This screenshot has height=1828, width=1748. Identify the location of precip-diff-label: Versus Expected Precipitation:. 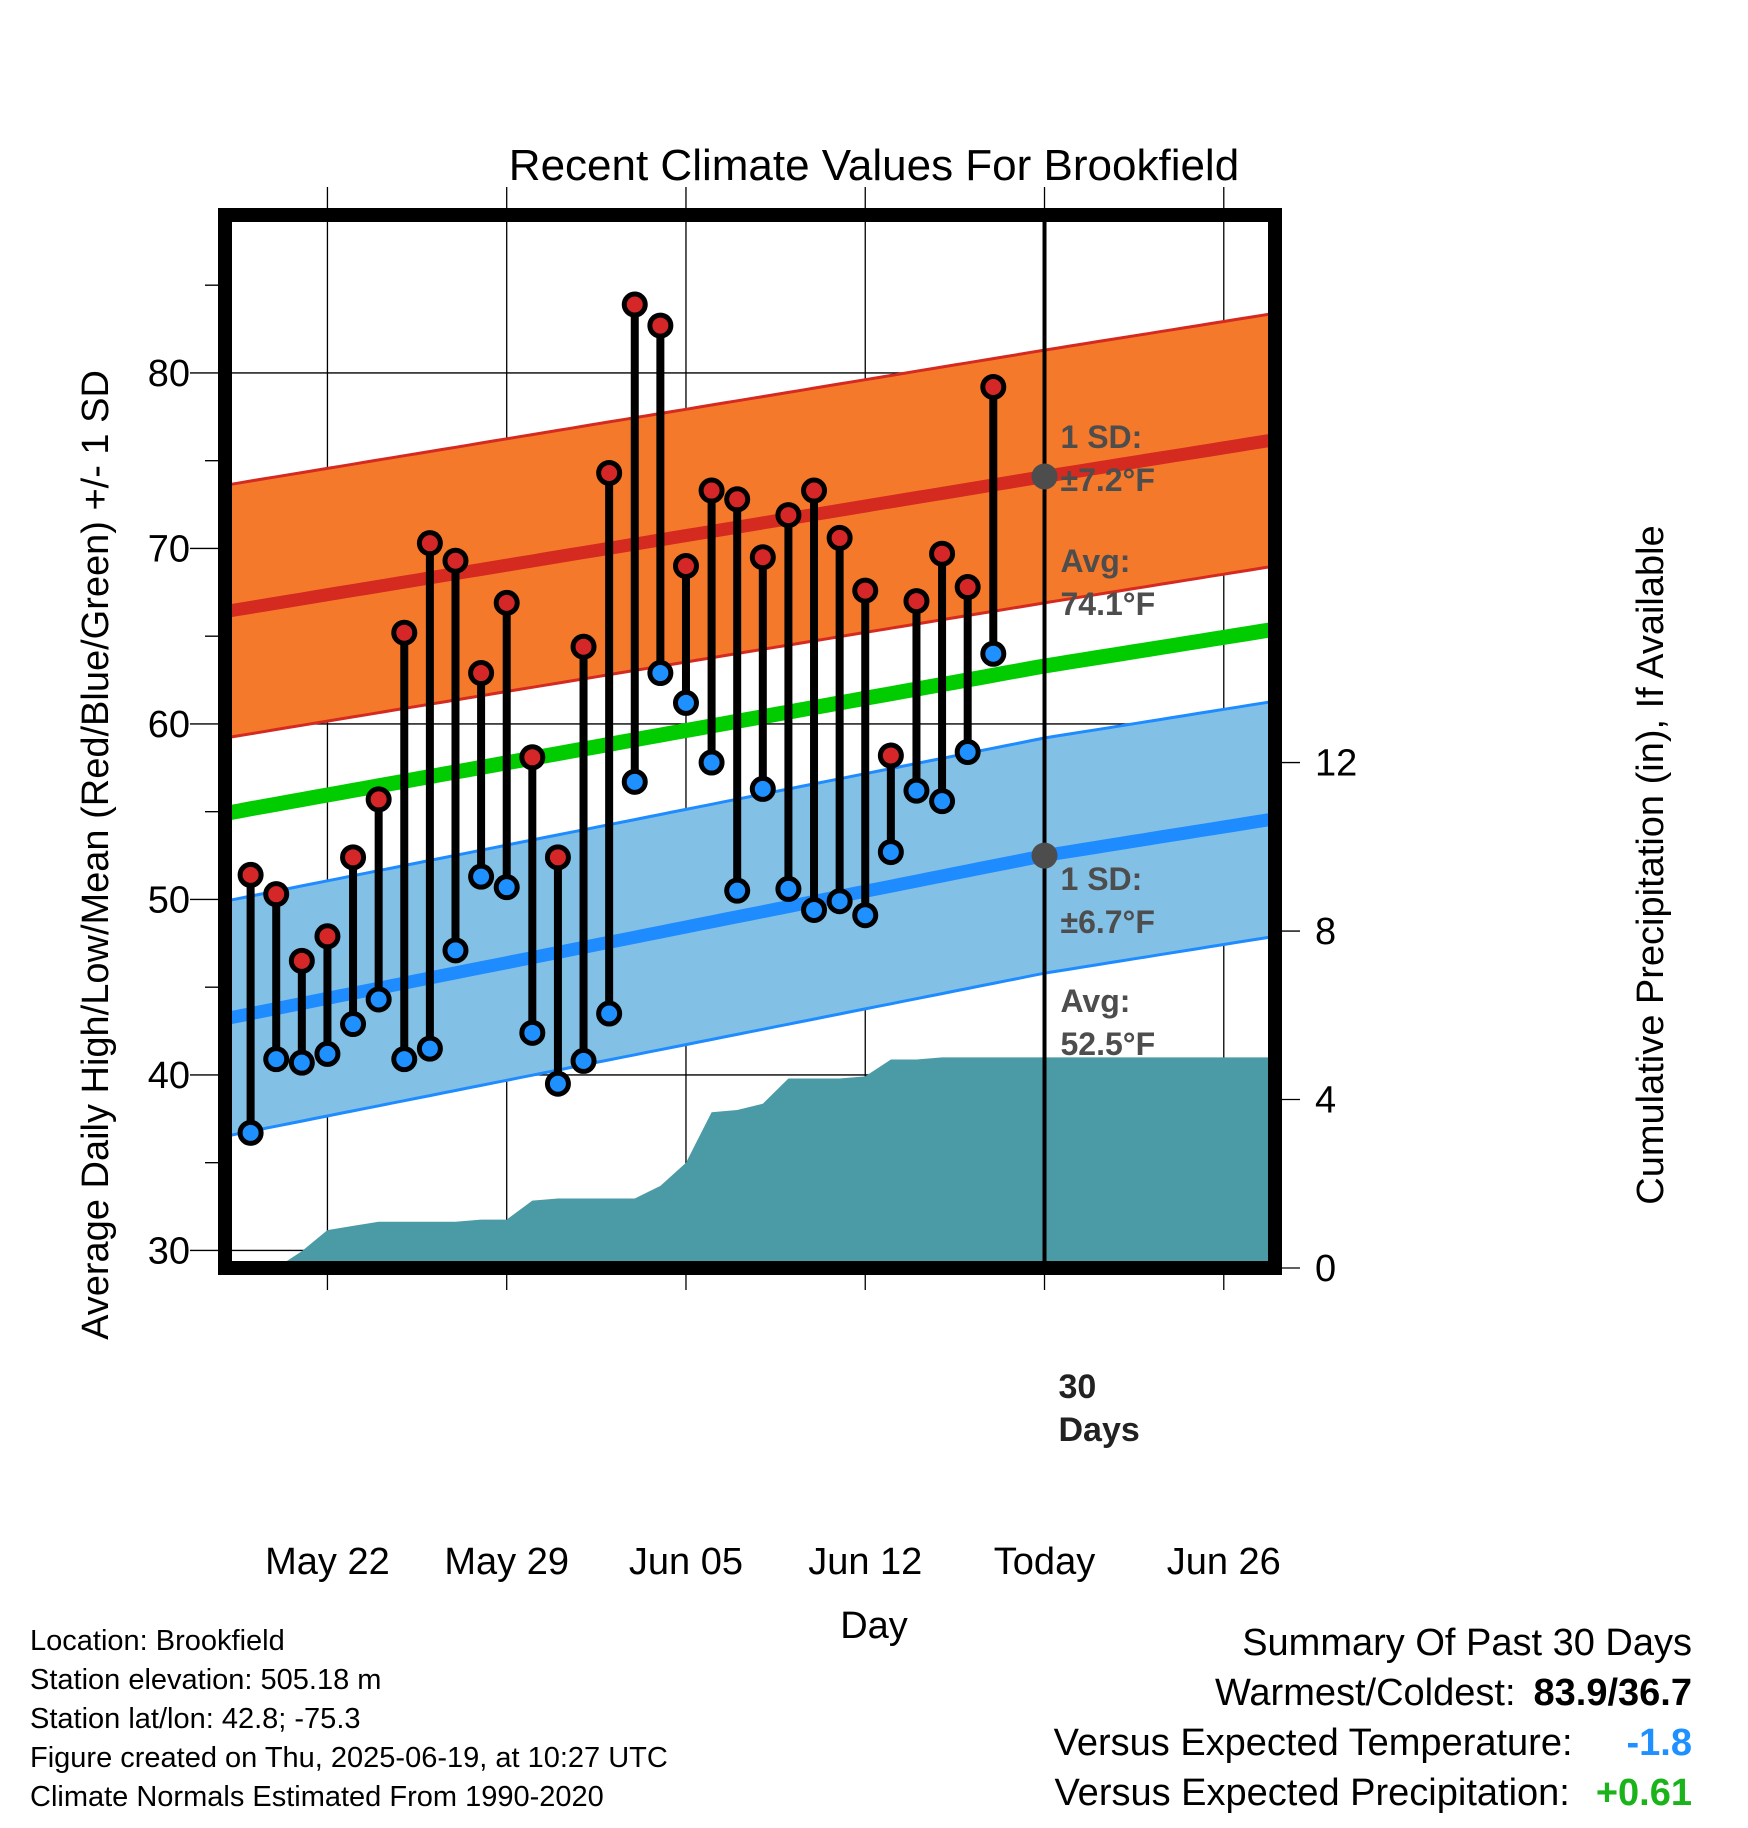
(1312, 1793).